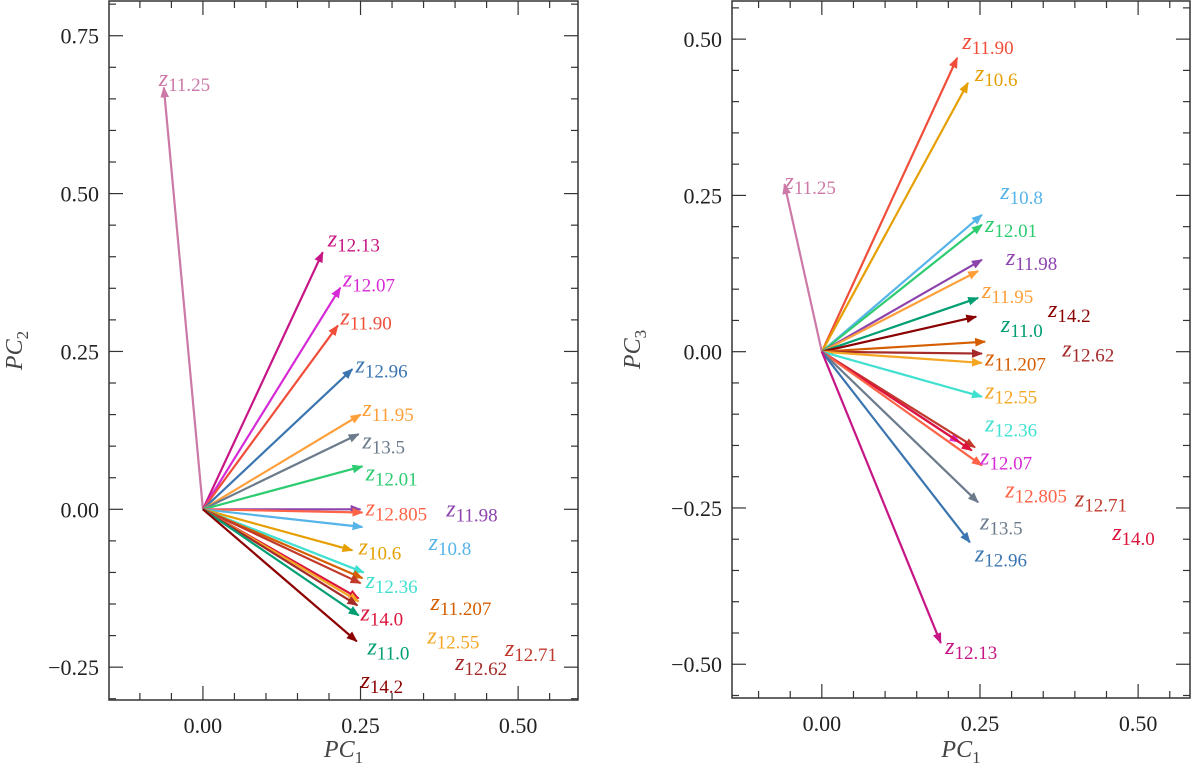 The height and width of the screenshot is (768, 1200). I want to click on loading-vector-11.98, so click(902, 305).